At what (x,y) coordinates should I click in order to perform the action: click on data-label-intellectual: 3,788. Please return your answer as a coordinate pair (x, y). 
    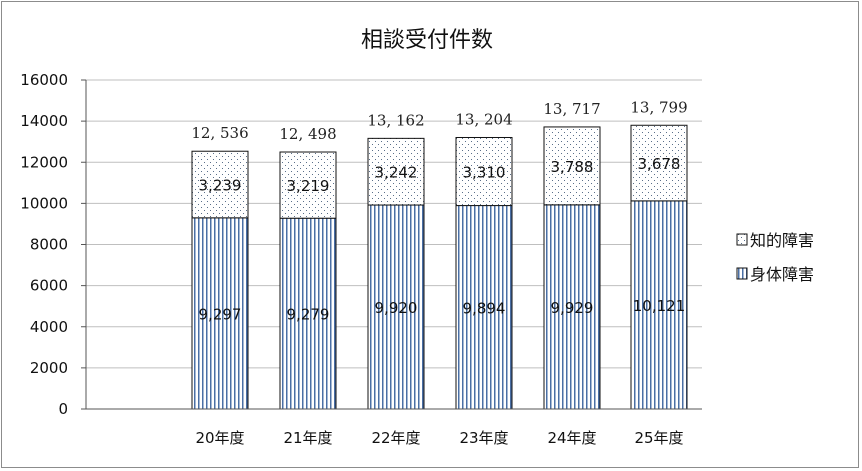
    Looking at the image, I should click on (572, 167).